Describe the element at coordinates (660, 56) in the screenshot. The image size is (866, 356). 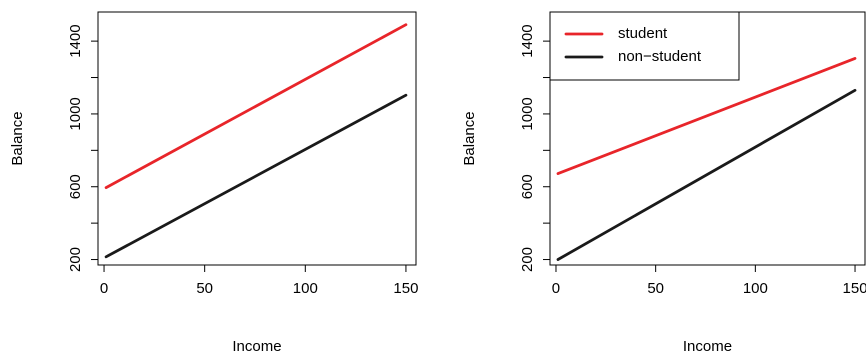
I see `legend-label: non−student` at that location.